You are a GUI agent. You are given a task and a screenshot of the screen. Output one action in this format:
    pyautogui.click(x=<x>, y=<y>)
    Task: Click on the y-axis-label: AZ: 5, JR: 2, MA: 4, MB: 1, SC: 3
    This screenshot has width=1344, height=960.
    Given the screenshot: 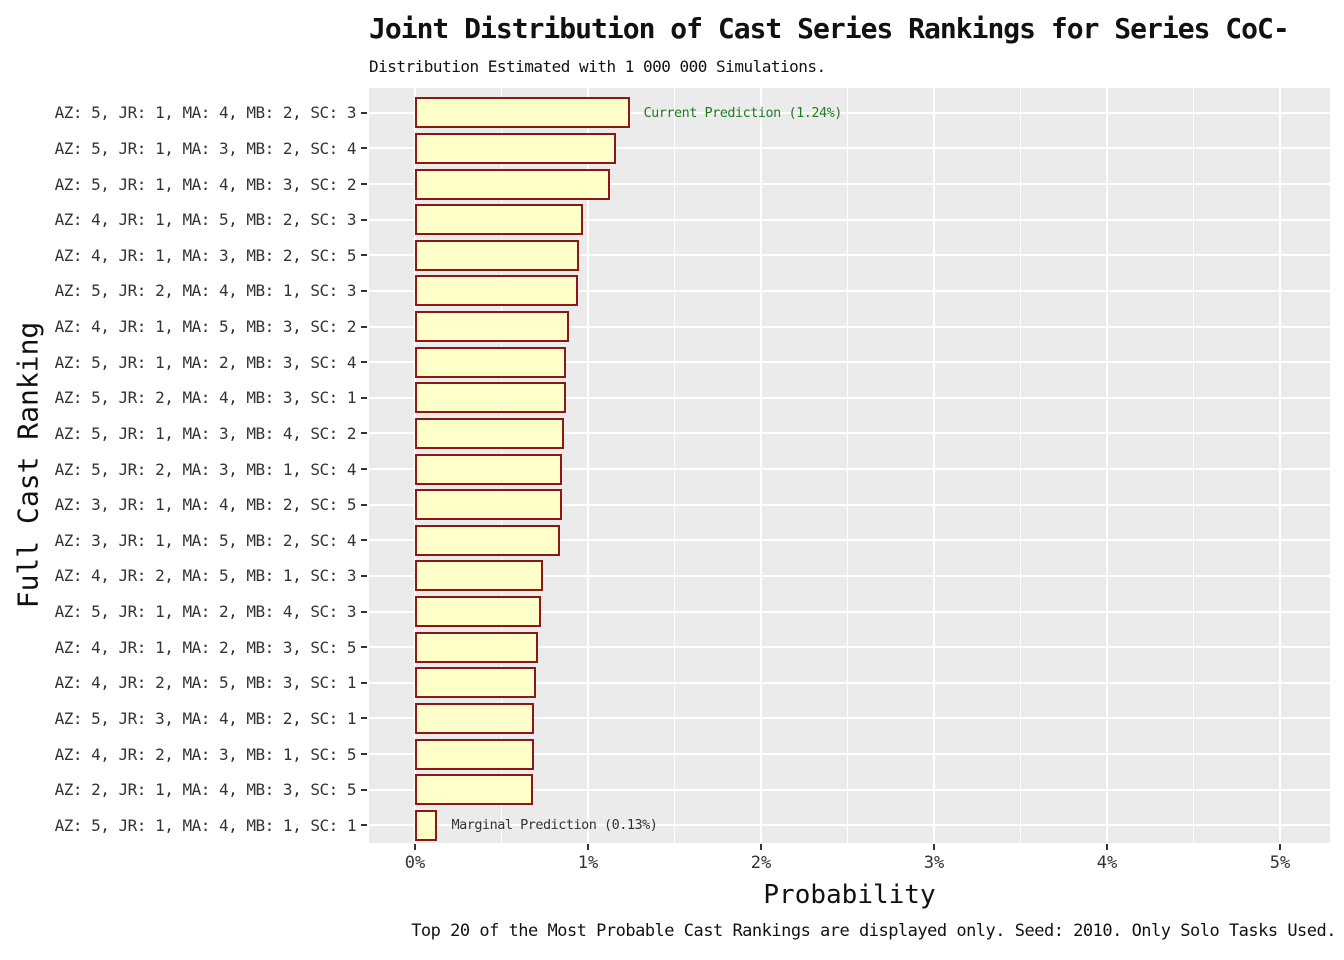 What is the action you would take?
    pyautogui.click(x=205, y=291)
    